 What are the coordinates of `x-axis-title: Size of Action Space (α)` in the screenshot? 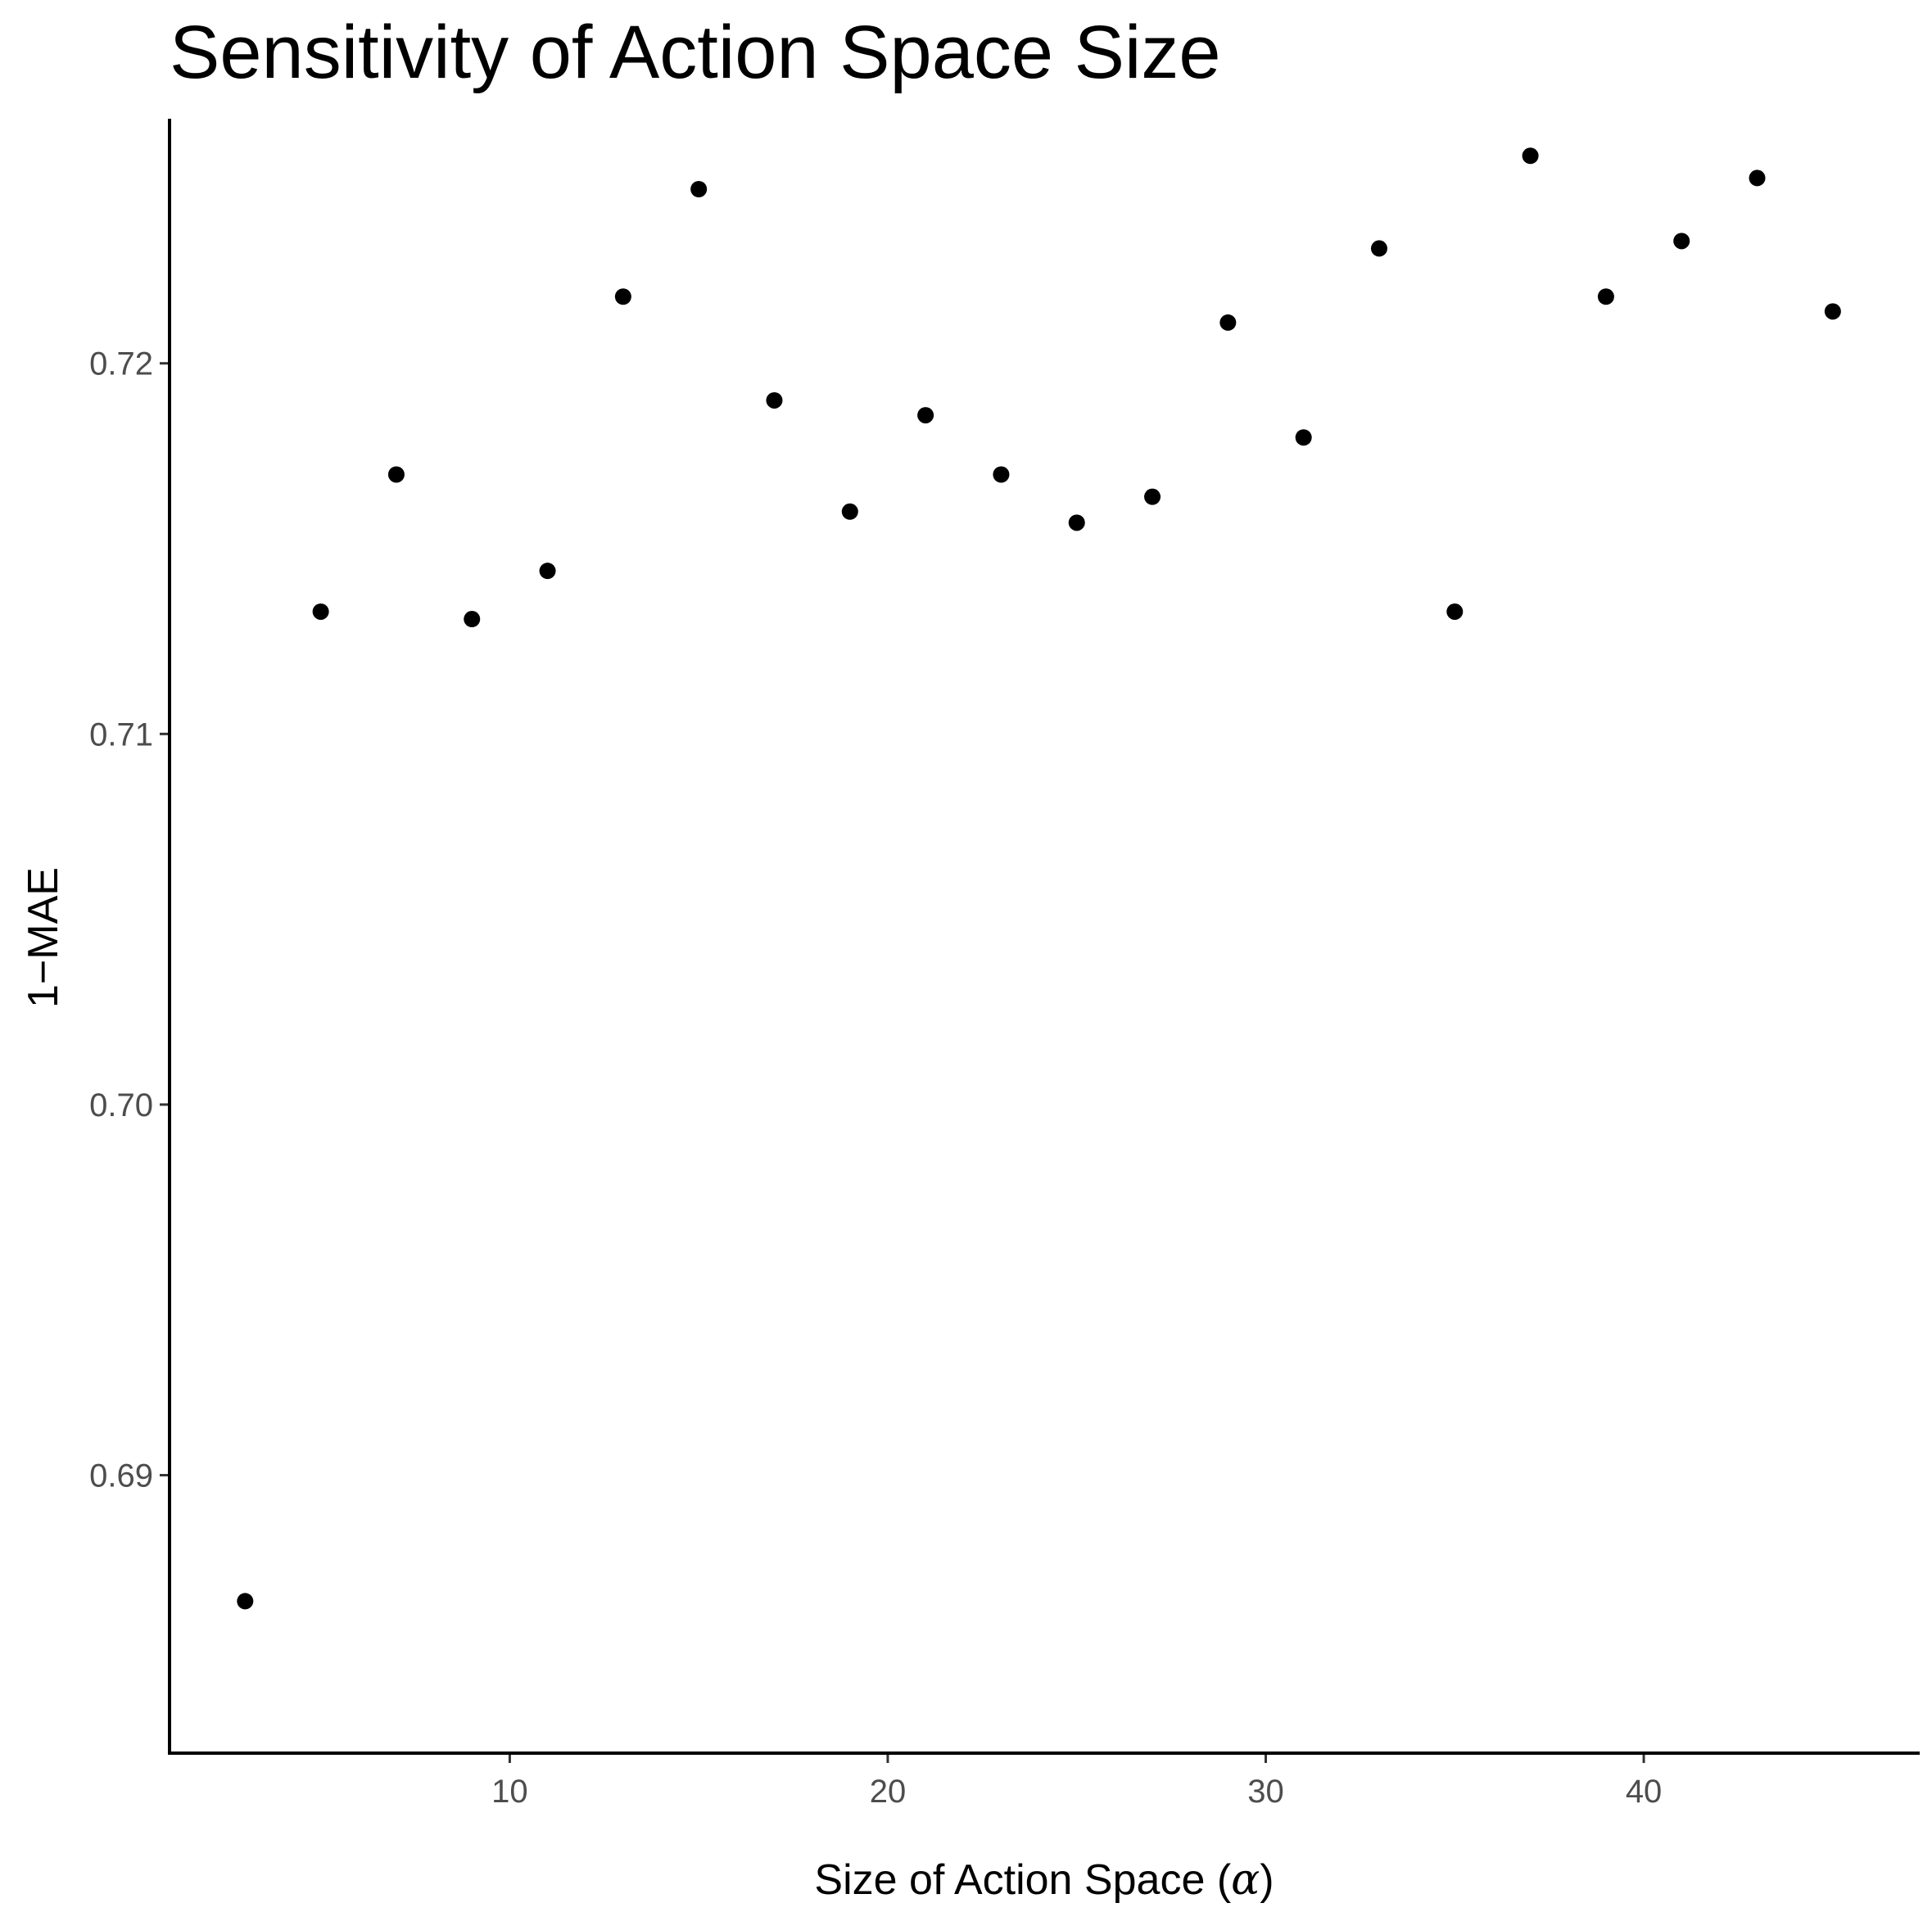 It's located at (1044, 1880).